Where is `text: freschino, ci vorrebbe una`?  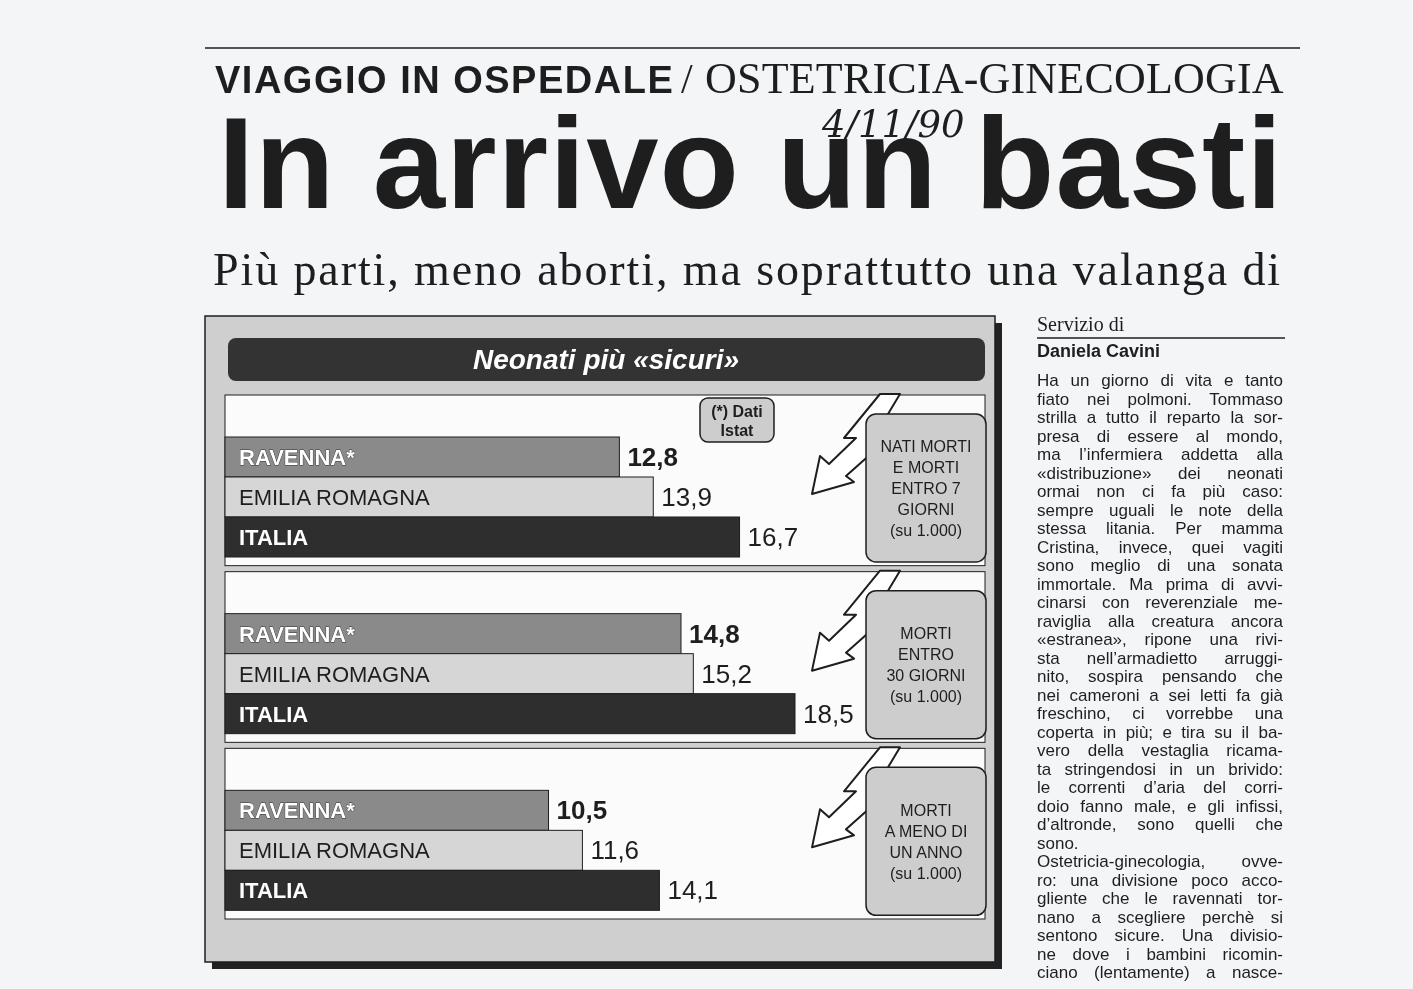 text: freschino, ci vorrebbe una is located at coordinates (1160, 713).